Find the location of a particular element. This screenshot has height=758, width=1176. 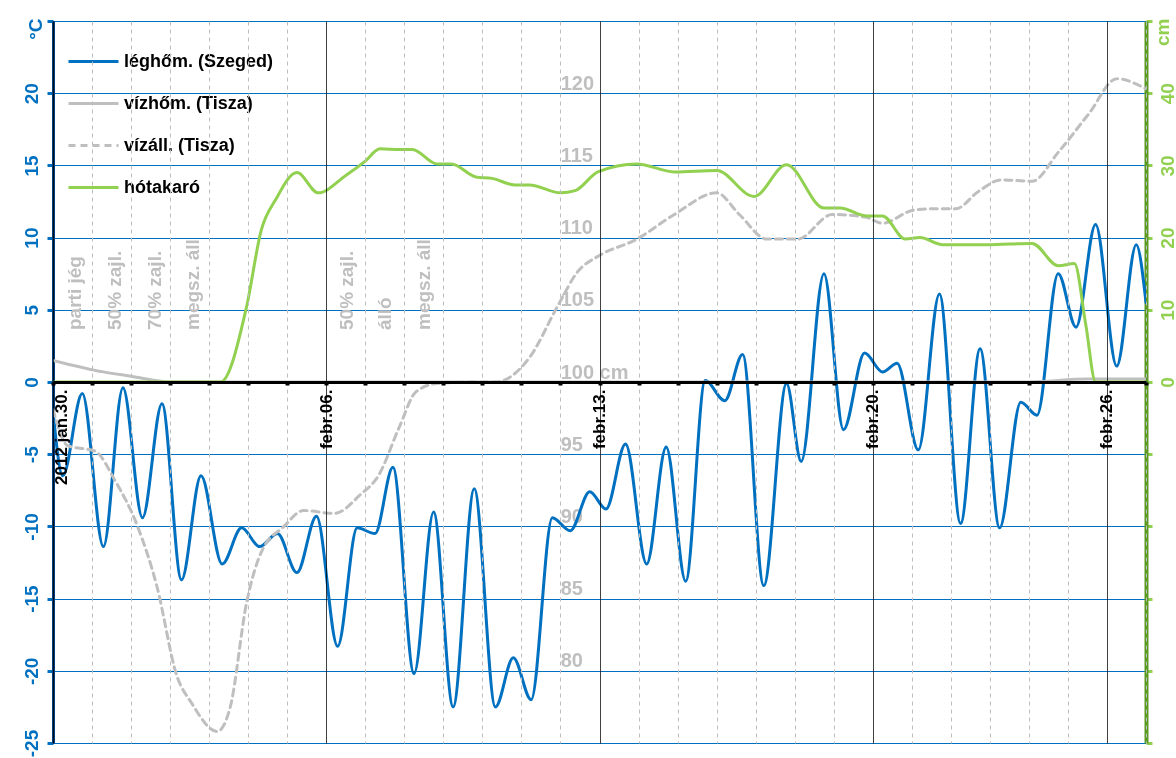

y3-tick-label: 115 is located at coordinates (576, 154).